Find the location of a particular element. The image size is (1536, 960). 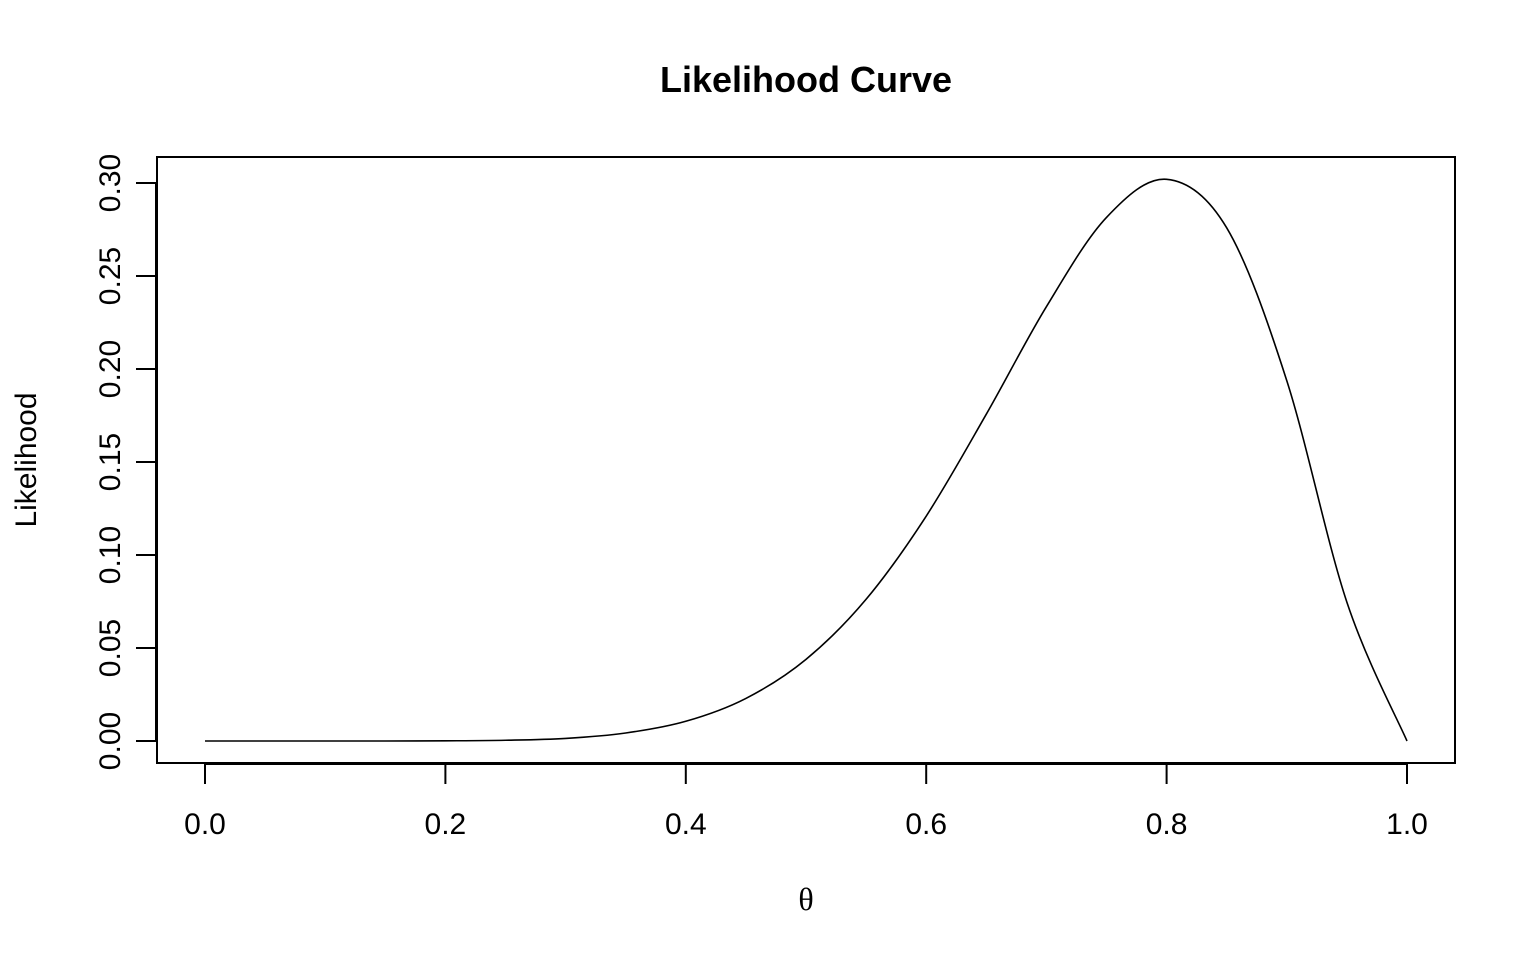

y-axis-ticks: 0.00 0.05 0.10 0.15 0.20 0.25 0.30 is located at coordinates (125, 462).